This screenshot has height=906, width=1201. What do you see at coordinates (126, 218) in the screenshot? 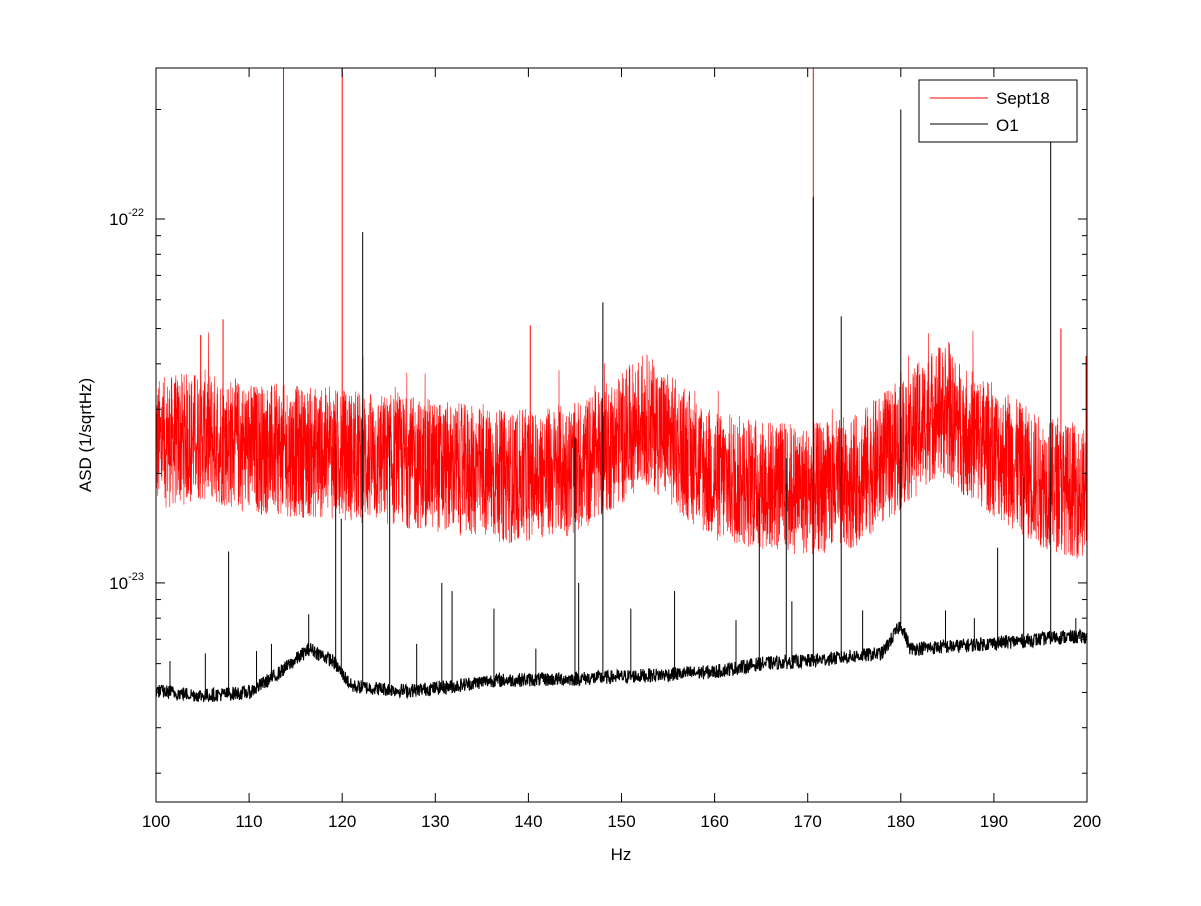
I see `y-tick-label: 10-22` at bounding box center [126, 218].